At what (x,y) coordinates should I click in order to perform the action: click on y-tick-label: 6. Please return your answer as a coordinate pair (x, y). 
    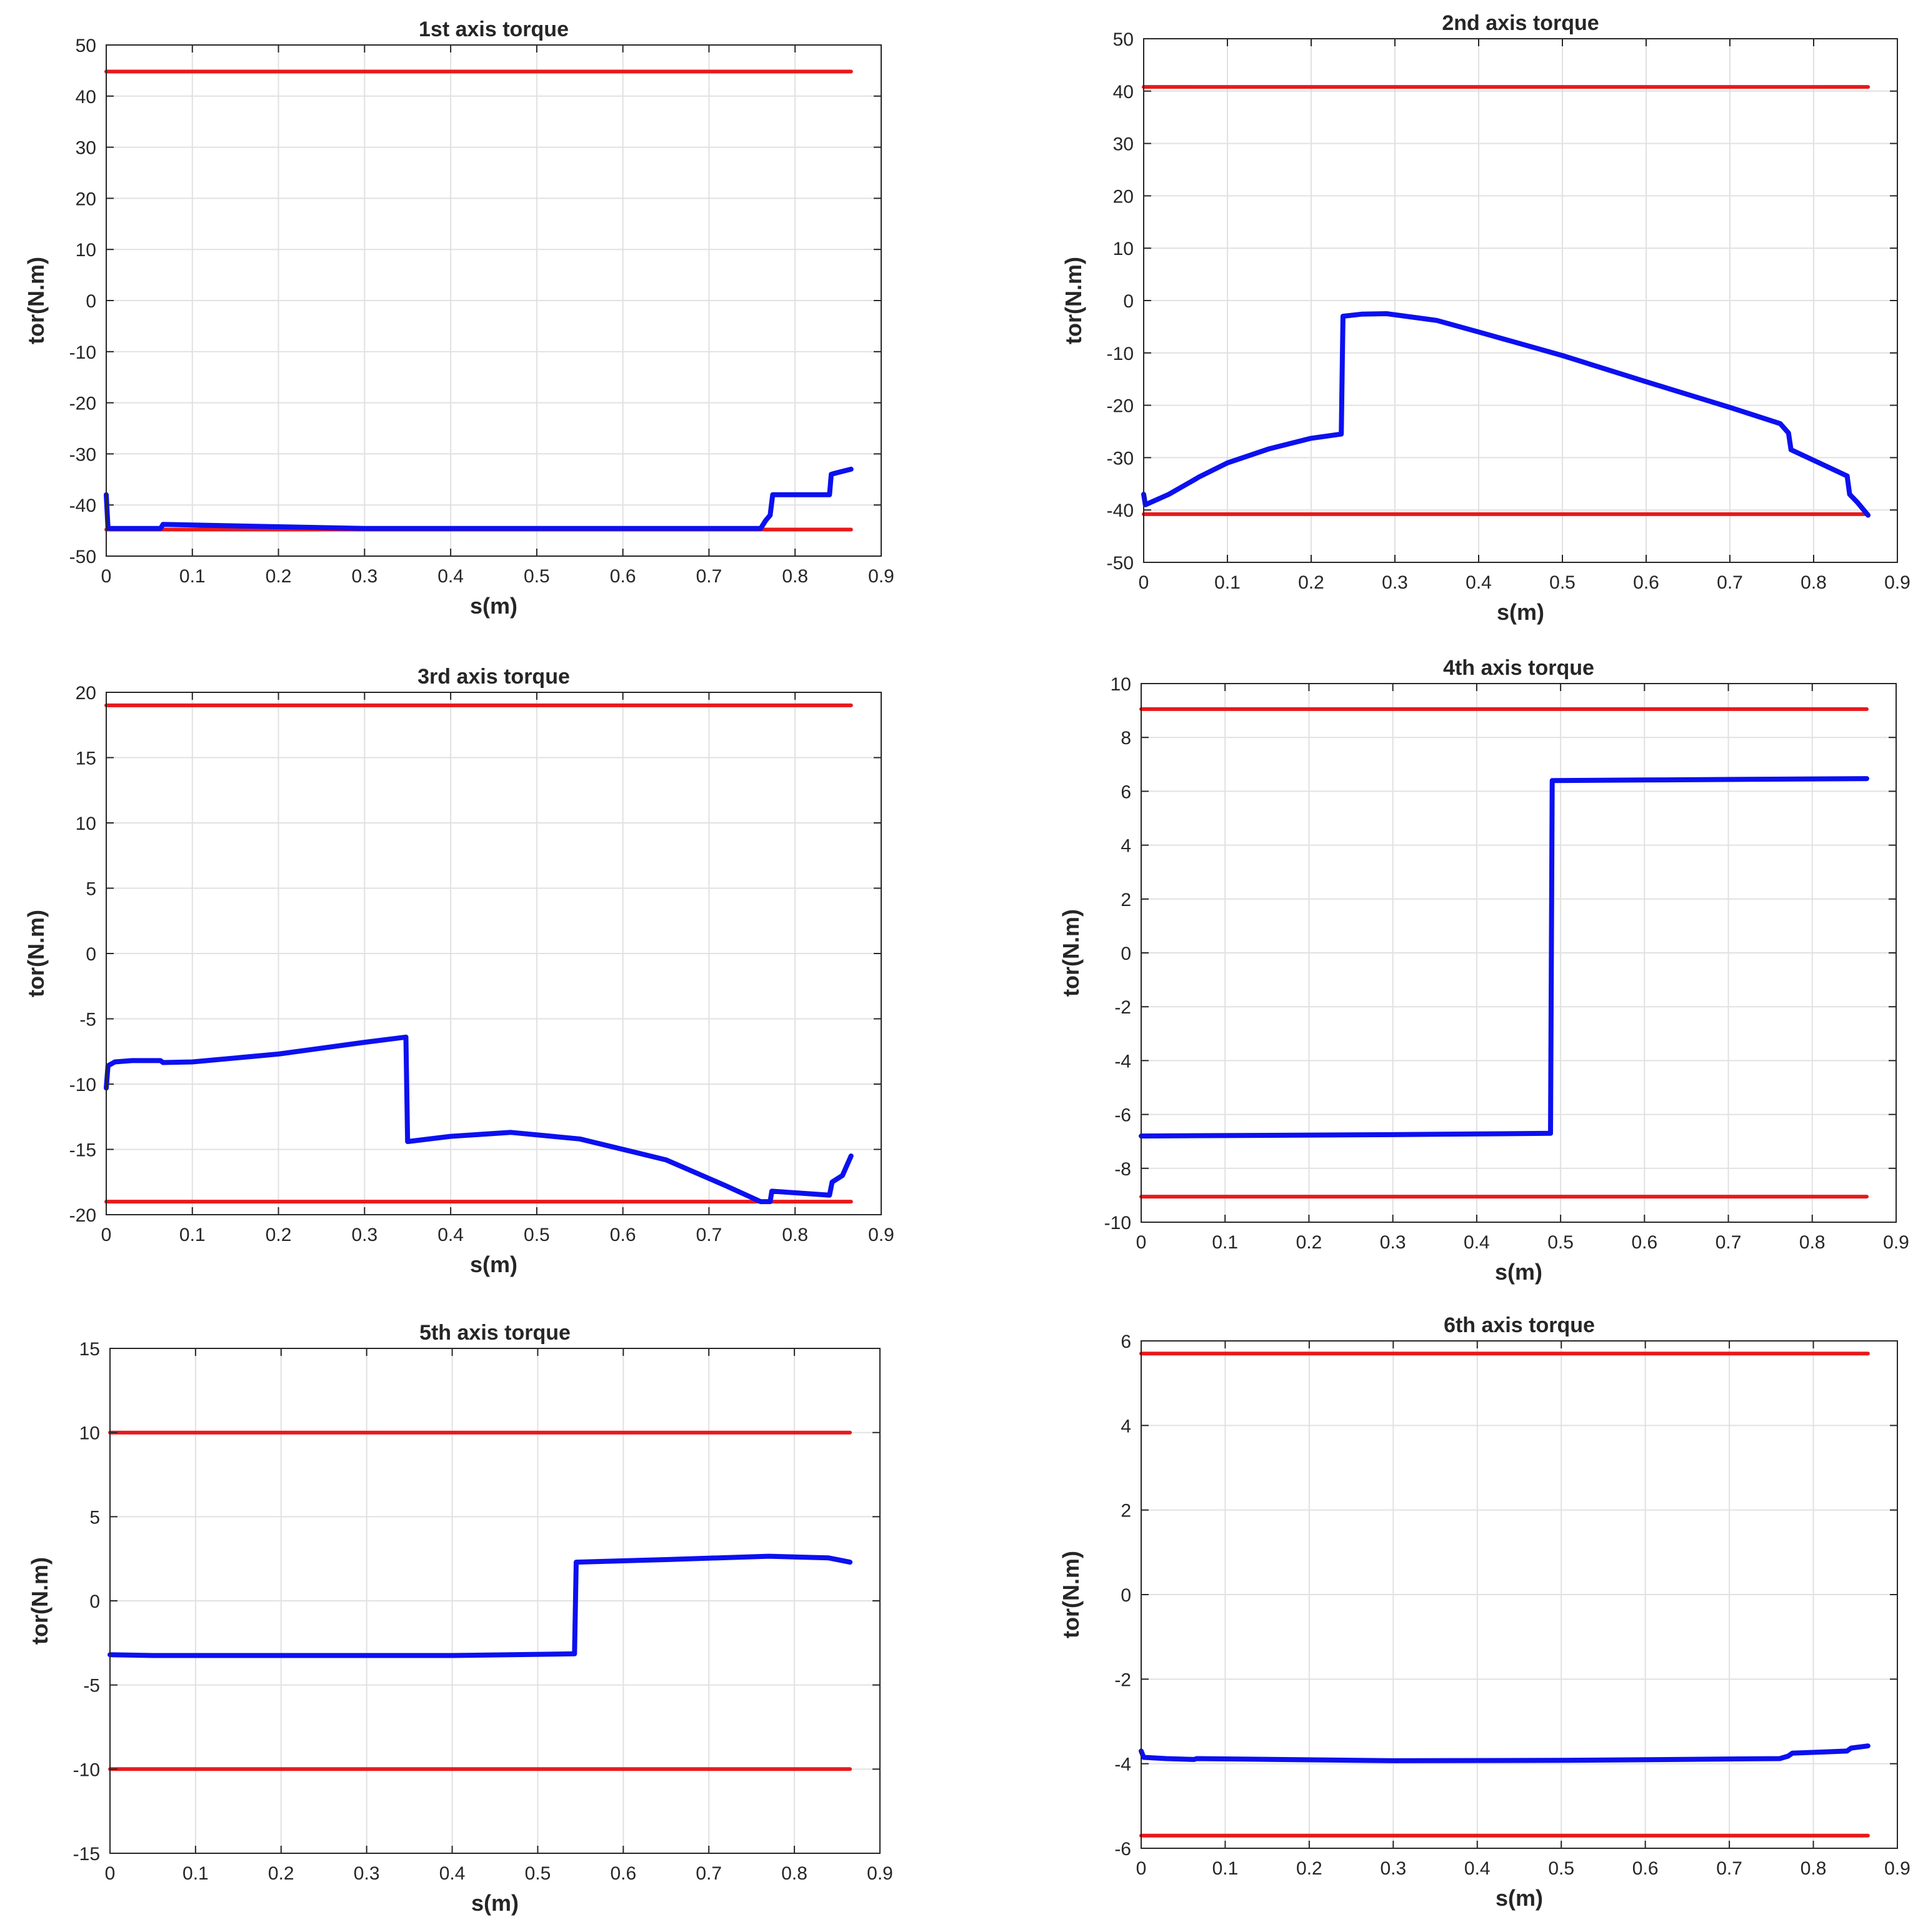
    Looking at the image, I should click on (1126, 792).